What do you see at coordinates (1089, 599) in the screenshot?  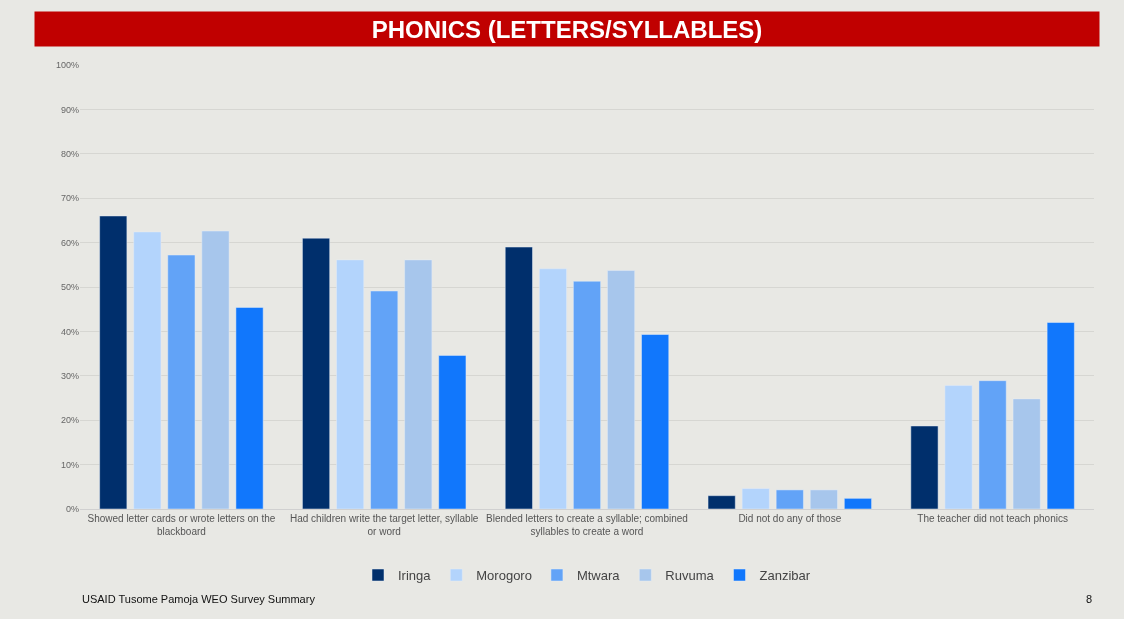 I see `text: 8` at bounding box center [1089, 599].